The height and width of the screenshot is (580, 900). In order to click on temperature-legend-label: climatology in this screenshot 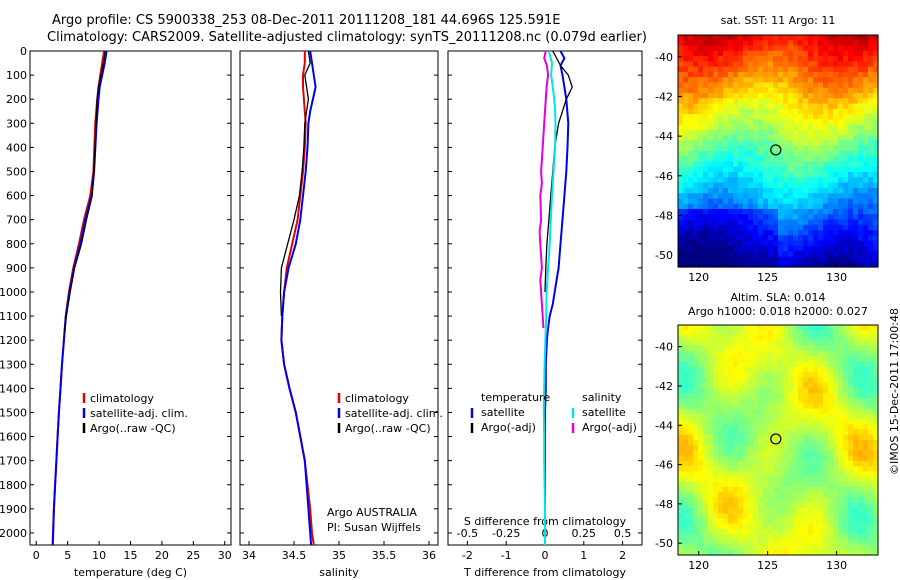, I will do `click(122, 398)`.